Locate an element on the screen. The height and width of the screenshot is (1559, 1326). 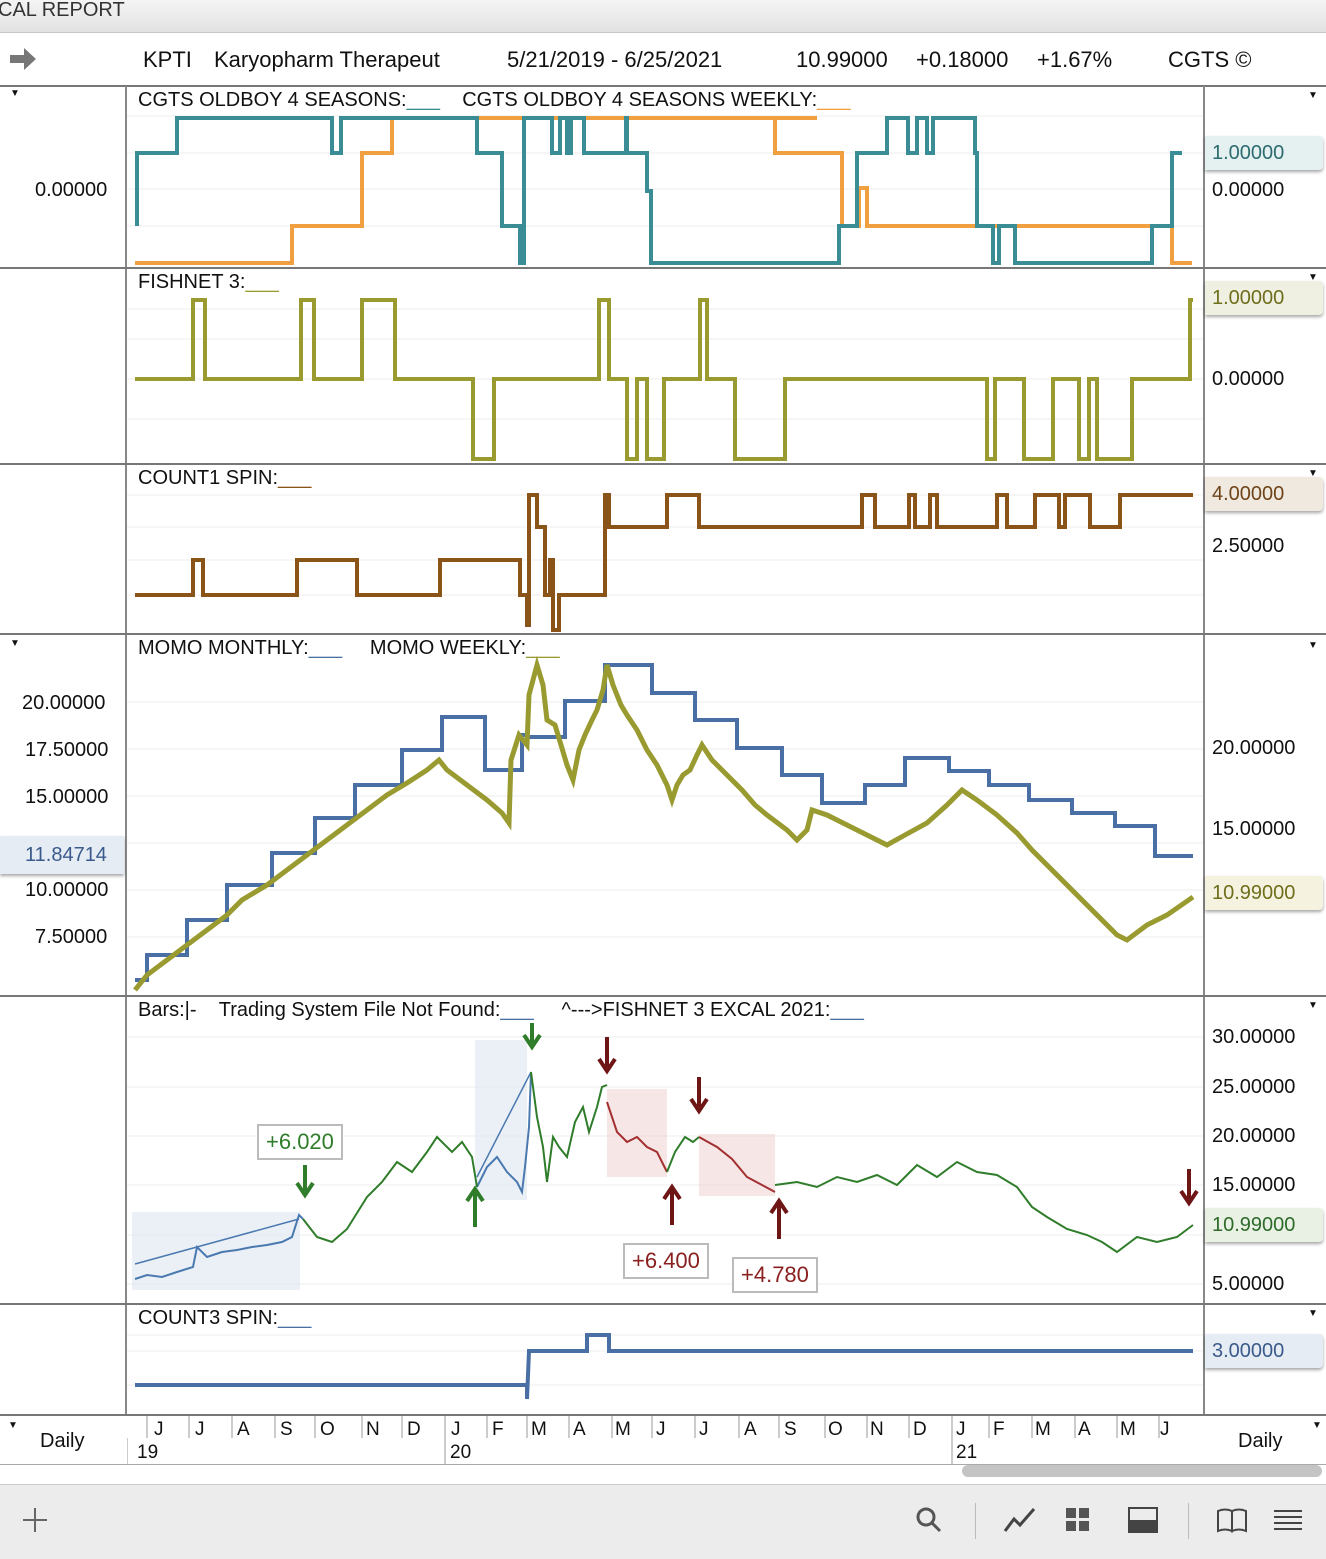
panel4-left-label: 17.50000 is located at coordinates (67, 750).